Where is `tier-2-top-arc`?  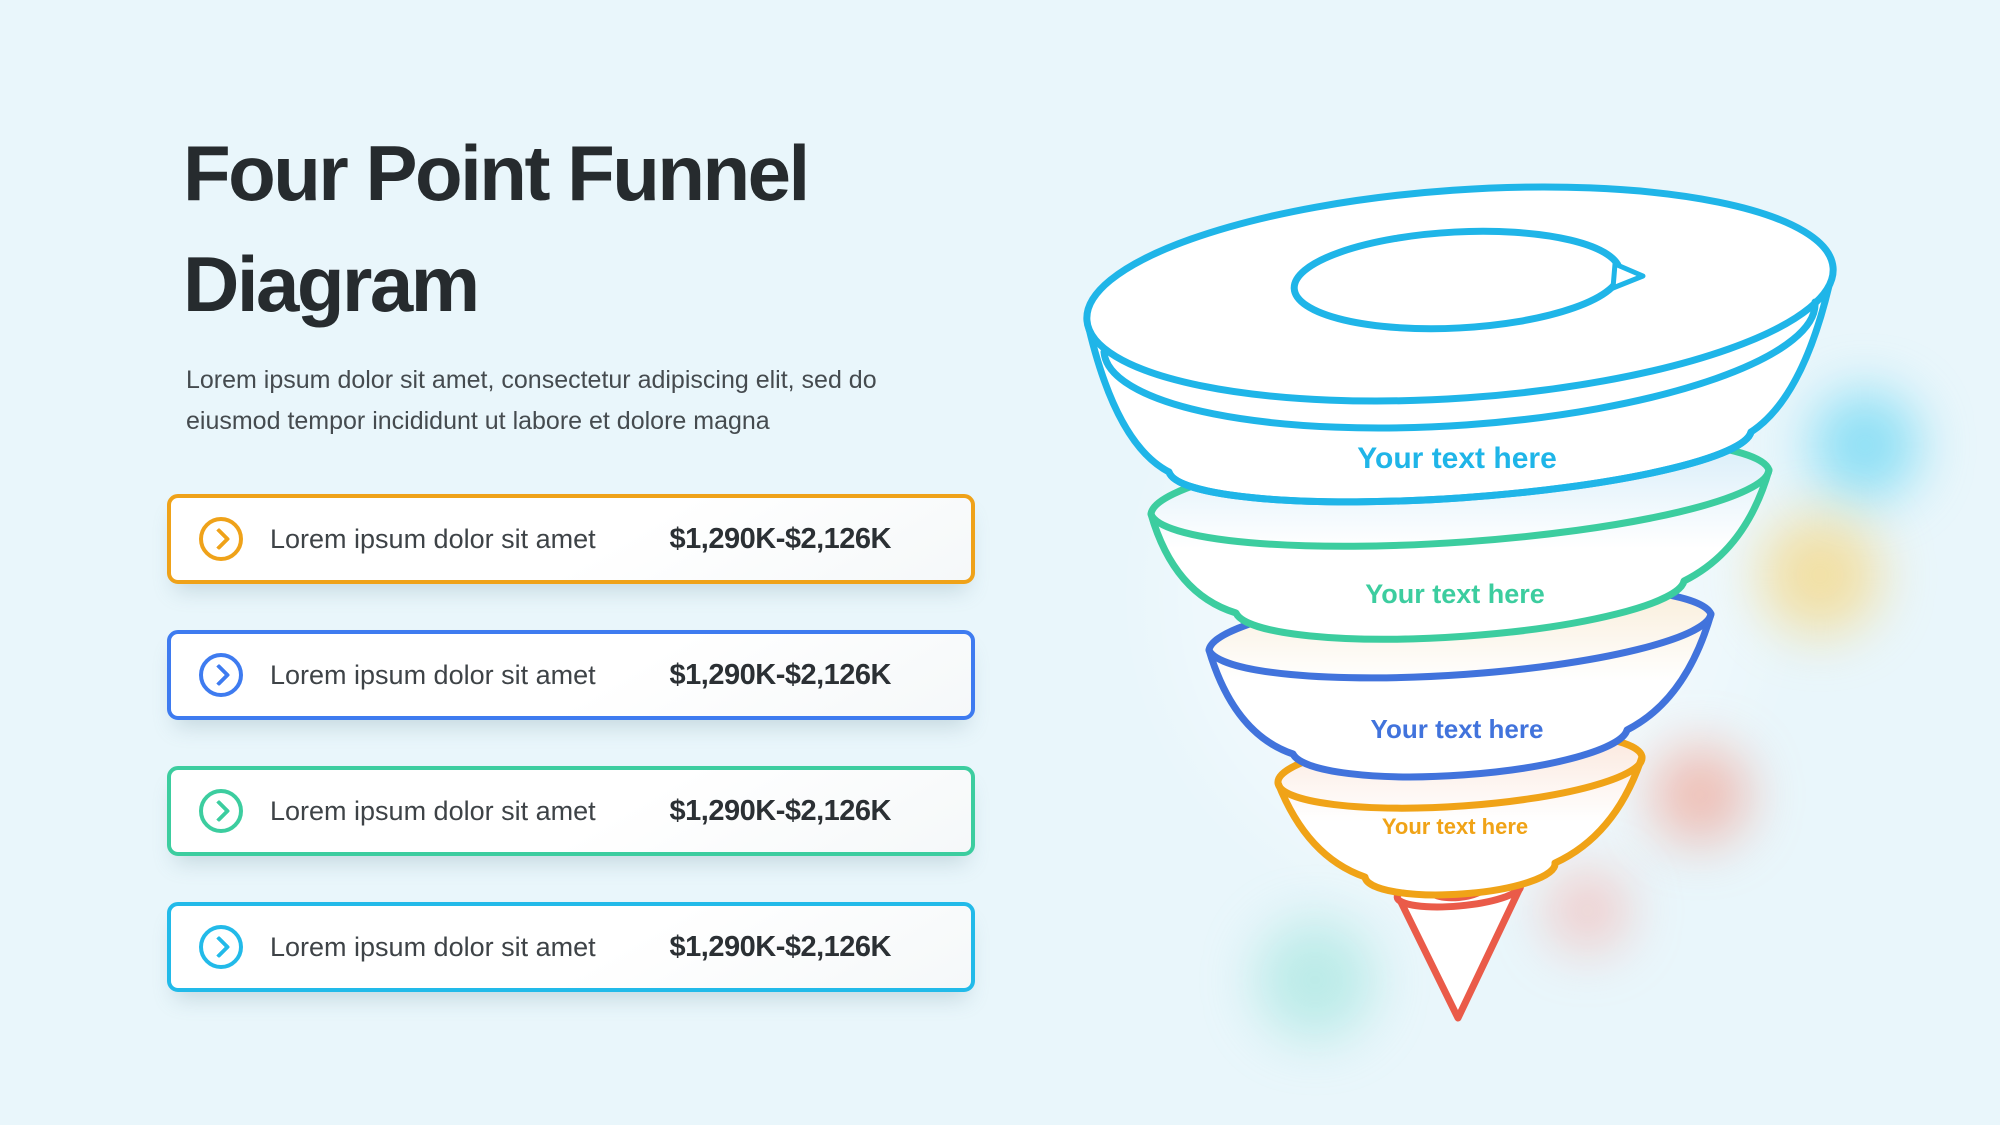
tier-2-top-arc is located at coordinates (1460, 508).